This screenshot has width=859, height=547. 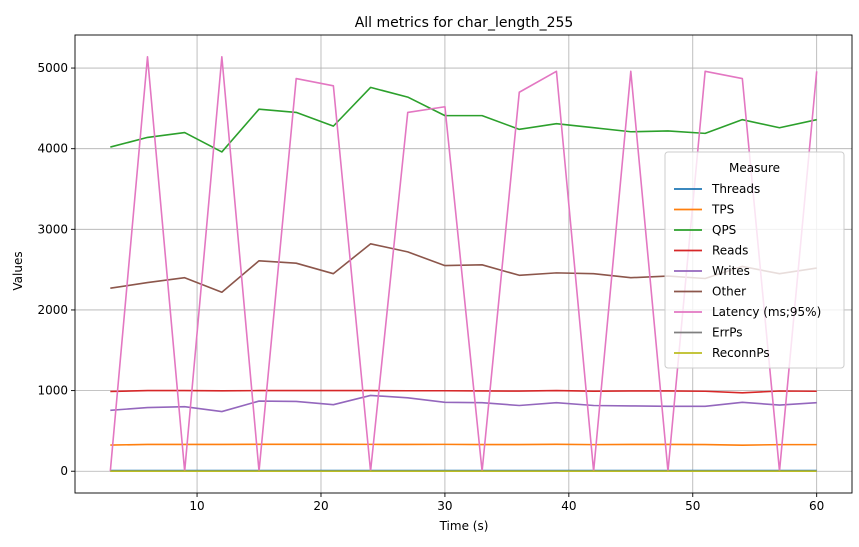 What do you see at coordinates (52, 310) in the screenshot?
I see `y-tick-label: 2000` at bounding box center [52, 310].